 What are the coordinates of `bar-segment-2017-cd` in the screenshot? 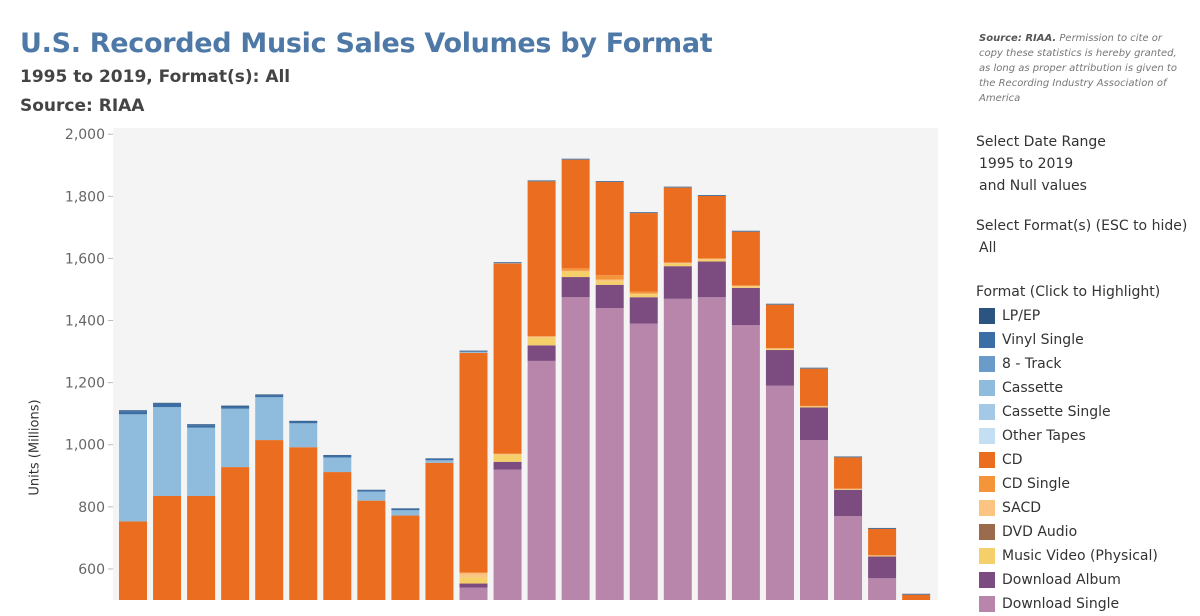 It's located at (882, 542).